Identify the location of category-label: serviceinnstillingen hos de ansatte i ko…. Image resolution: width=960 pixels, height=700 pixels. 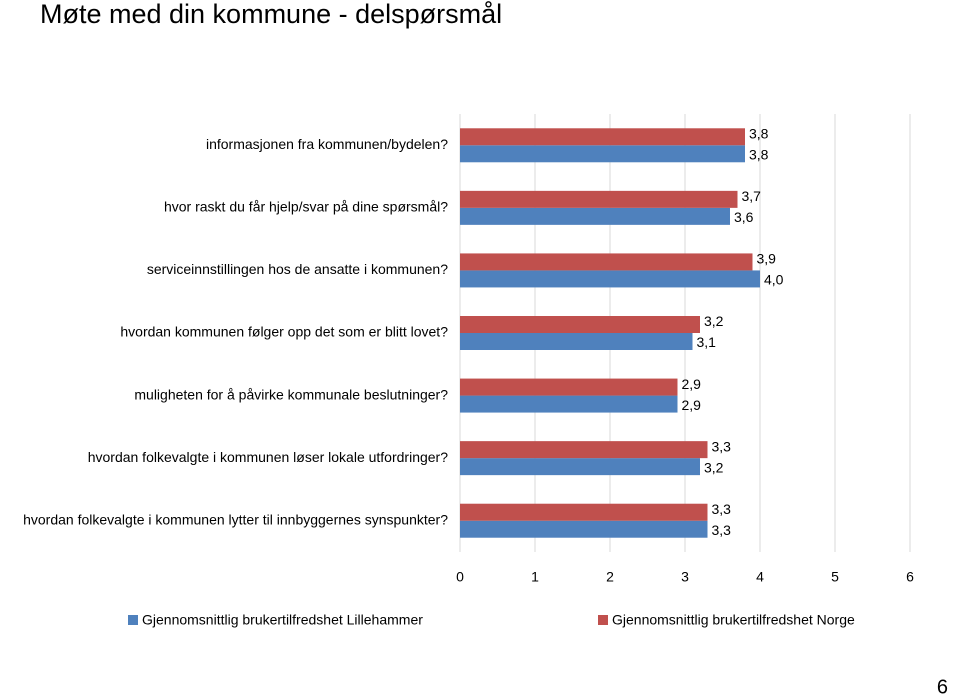
(297, 269).